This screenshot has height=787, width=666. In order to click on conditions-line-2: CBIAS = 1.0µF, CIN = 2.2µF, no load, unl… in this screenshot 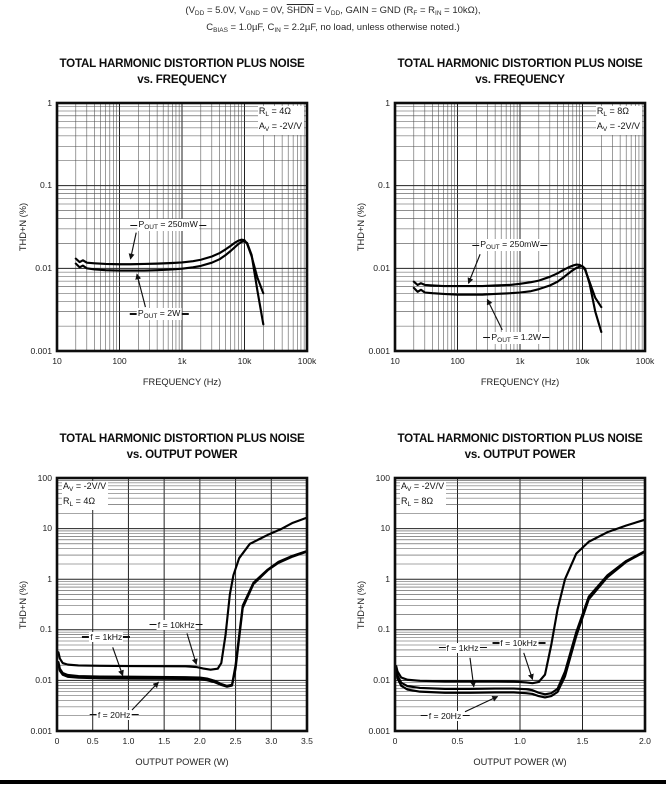, I will do `click(333, 27)`.